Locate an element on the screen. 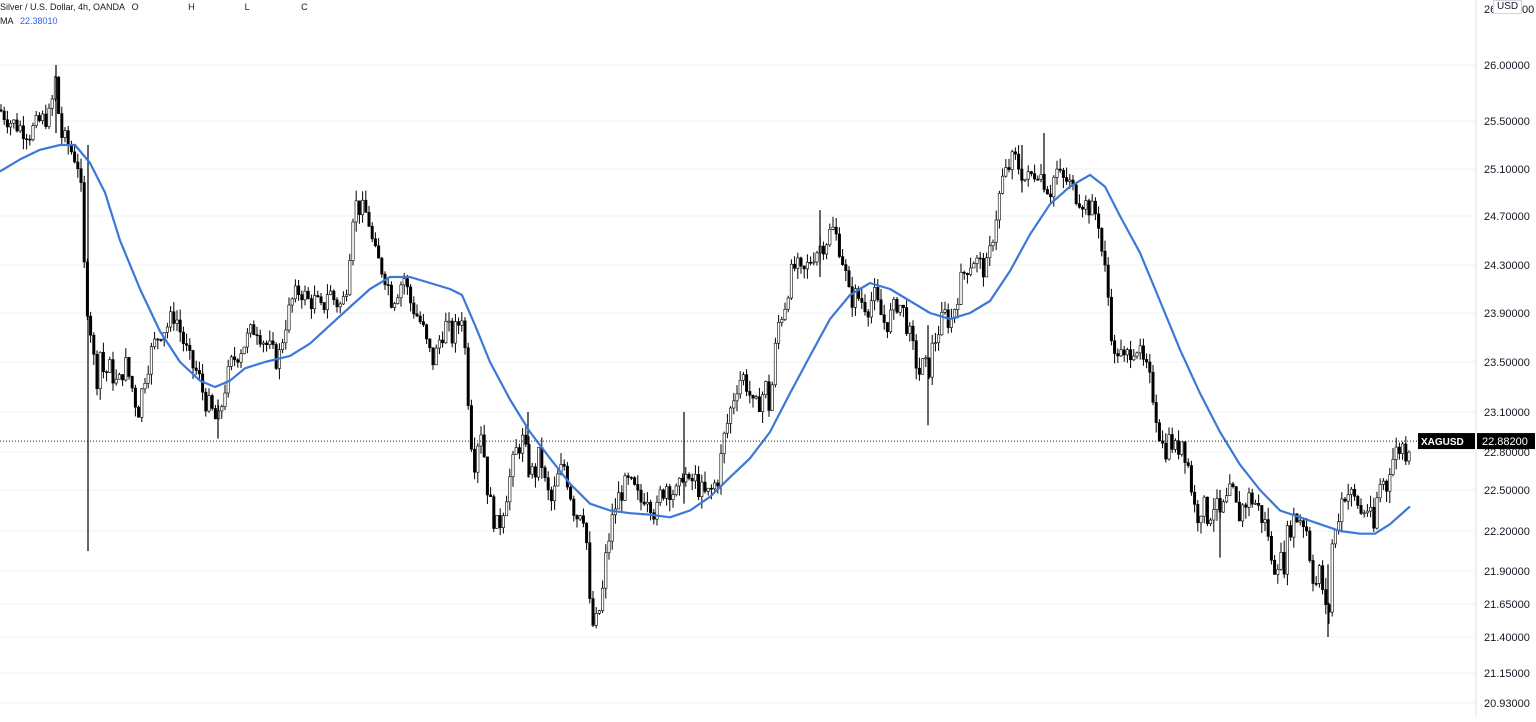 Image resolution: width=1536 pixels, height=722 pixels. y-tick-label: 22.20000 is located at coordinates (1507, 532).